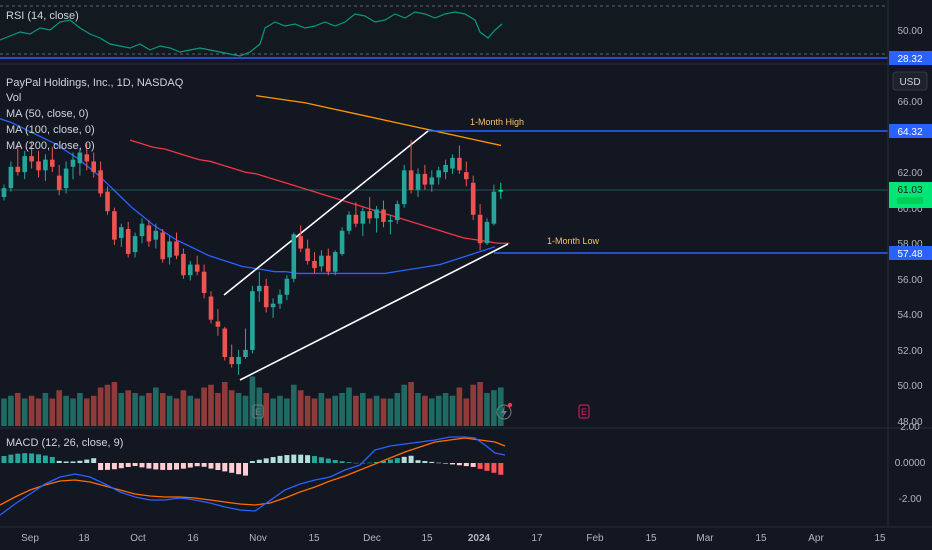 This screenshot has height=550, width=932. I want to click on macd-title: MACD (12, 26, close, 9), so click(64, 443).